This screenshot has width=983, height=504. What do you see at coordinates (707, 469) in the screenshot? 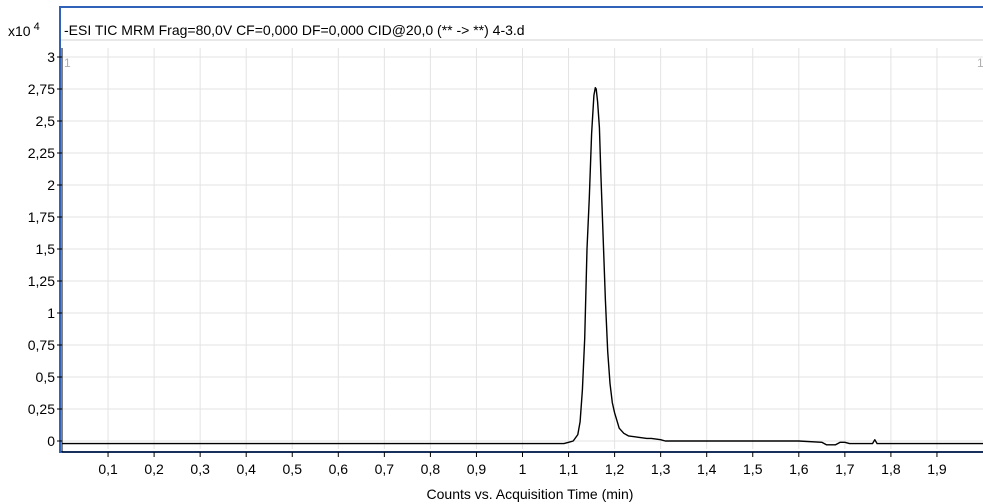
I see `x-tick-label: 1,4` at bounding box center [707, 469].